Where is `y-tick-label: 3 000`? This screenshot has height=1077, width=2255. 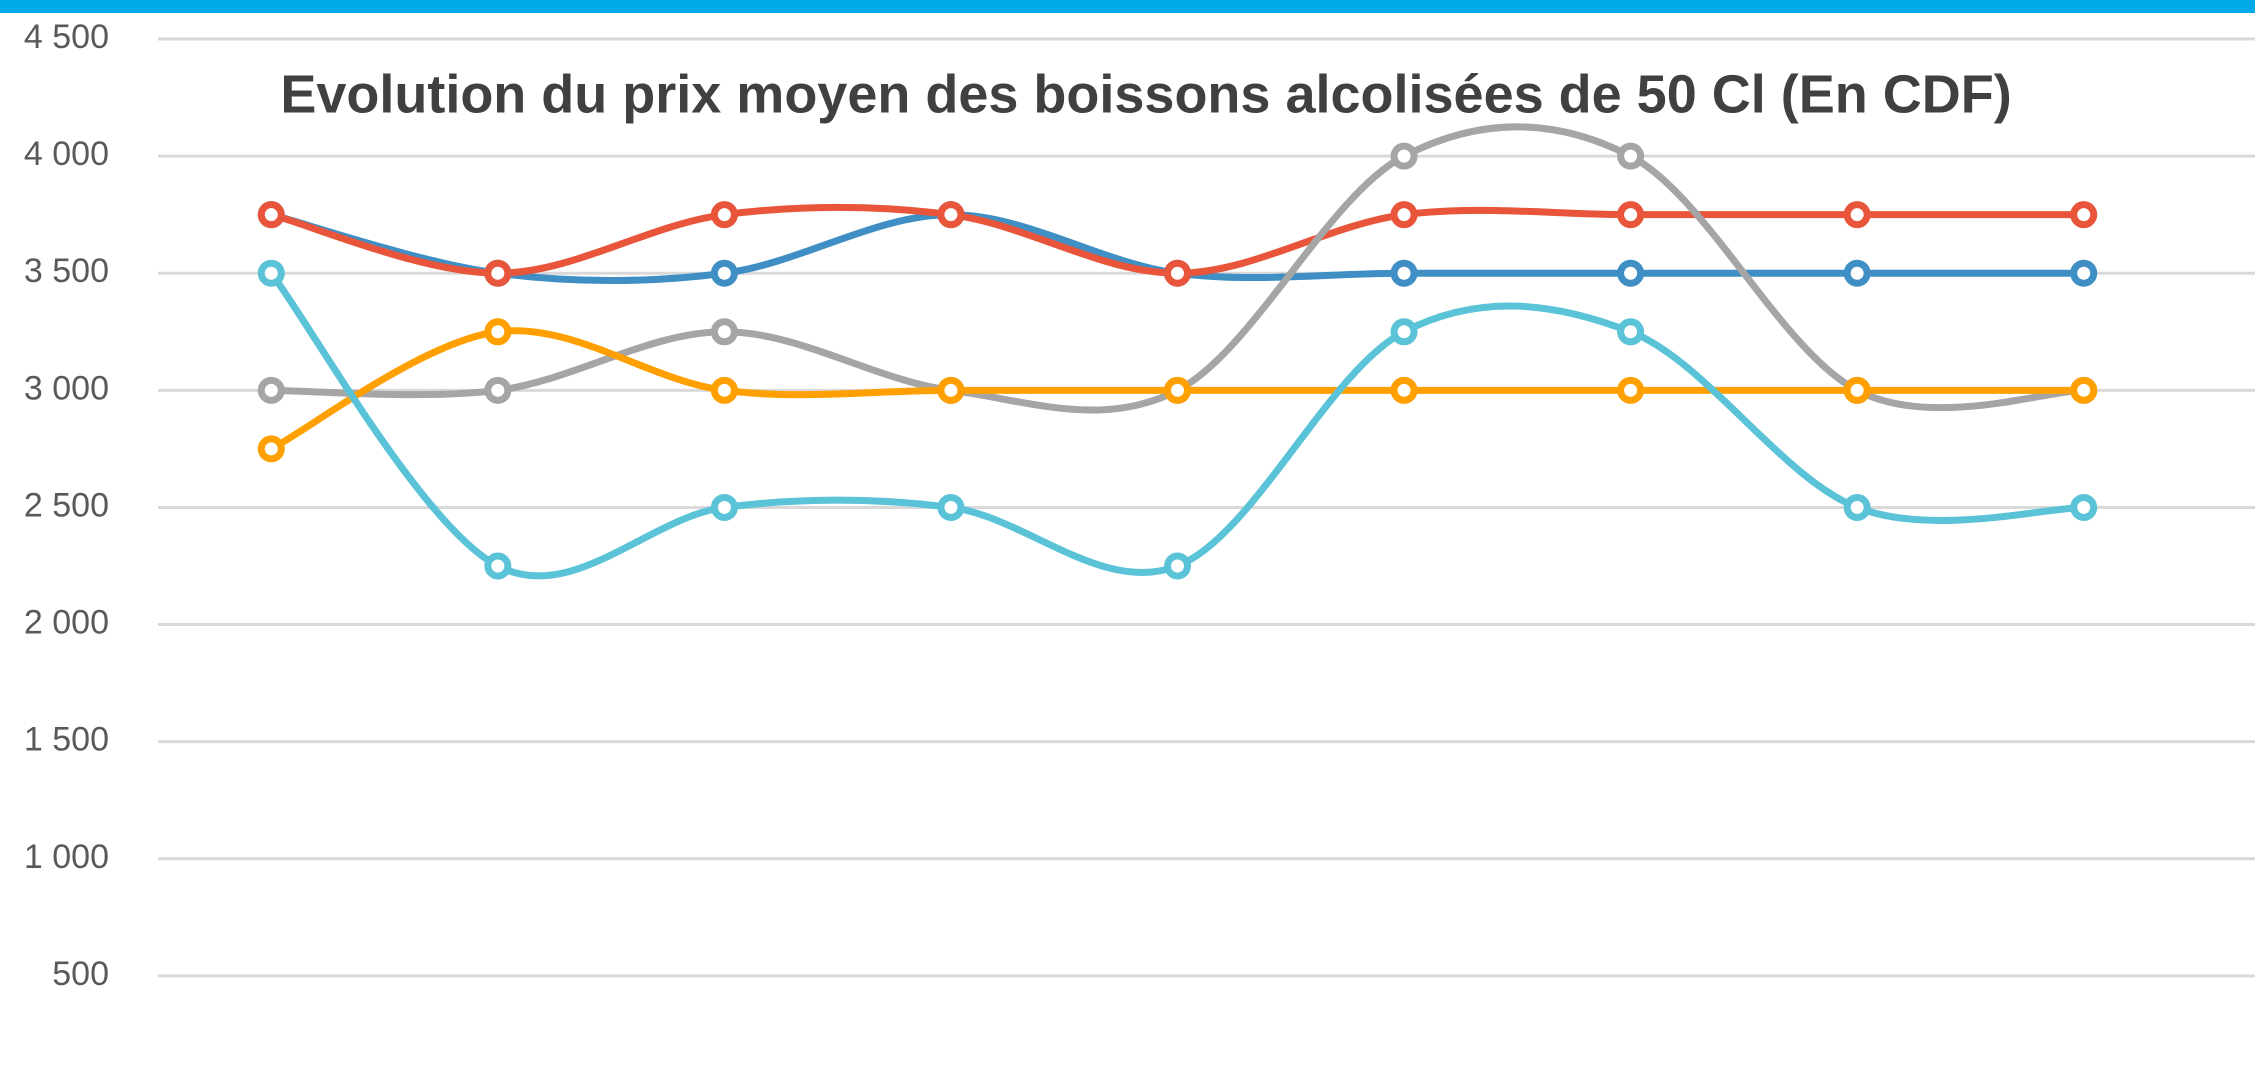 y-tick-label: 3 000 is located at coordinates (66, 388).